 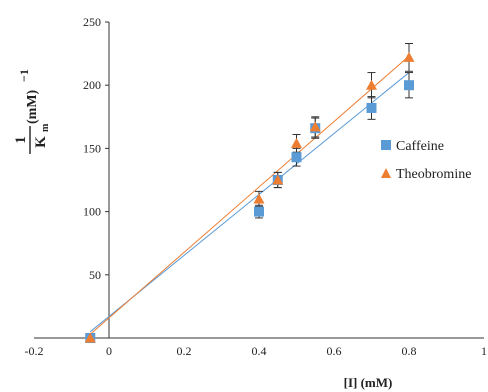 I want to click on y-axis-title-subscript: m, so click(x=45, y=127).